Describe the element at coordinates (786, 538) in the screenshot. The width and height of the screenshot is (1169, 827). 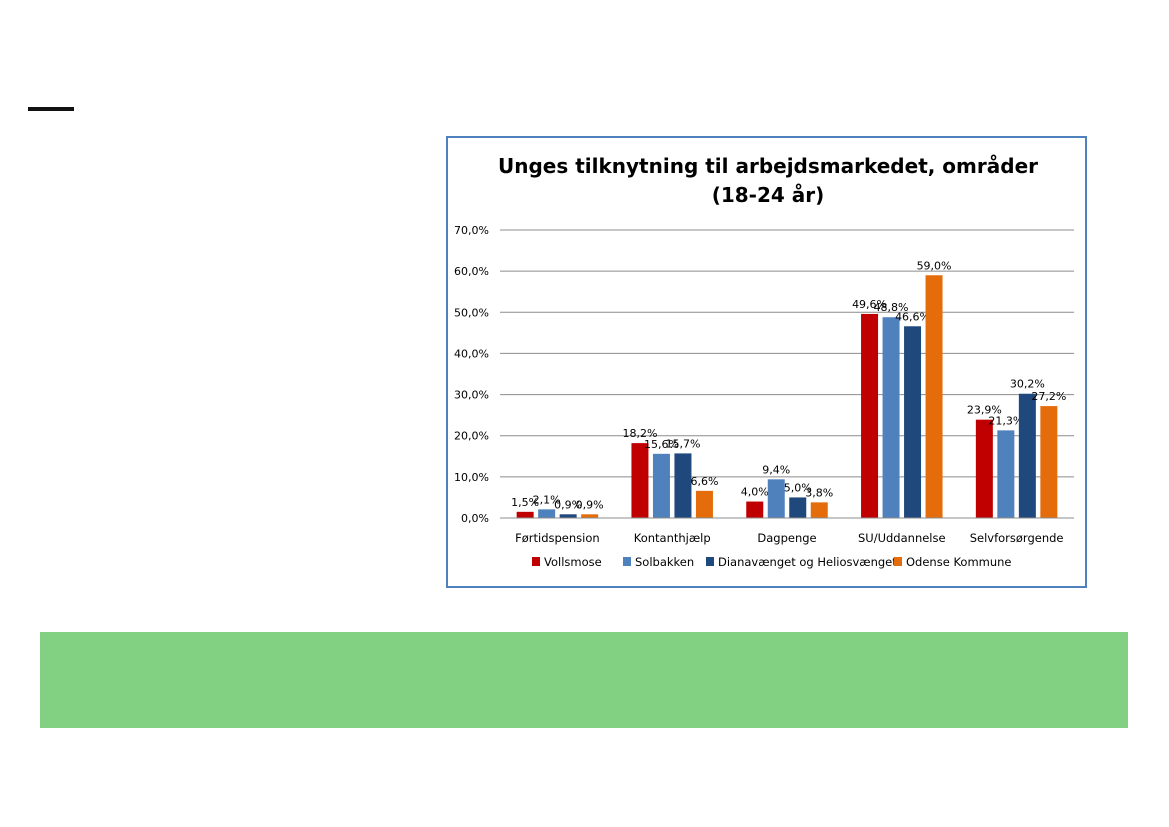
I see `x-tick-label: Dagpenge` at that location.